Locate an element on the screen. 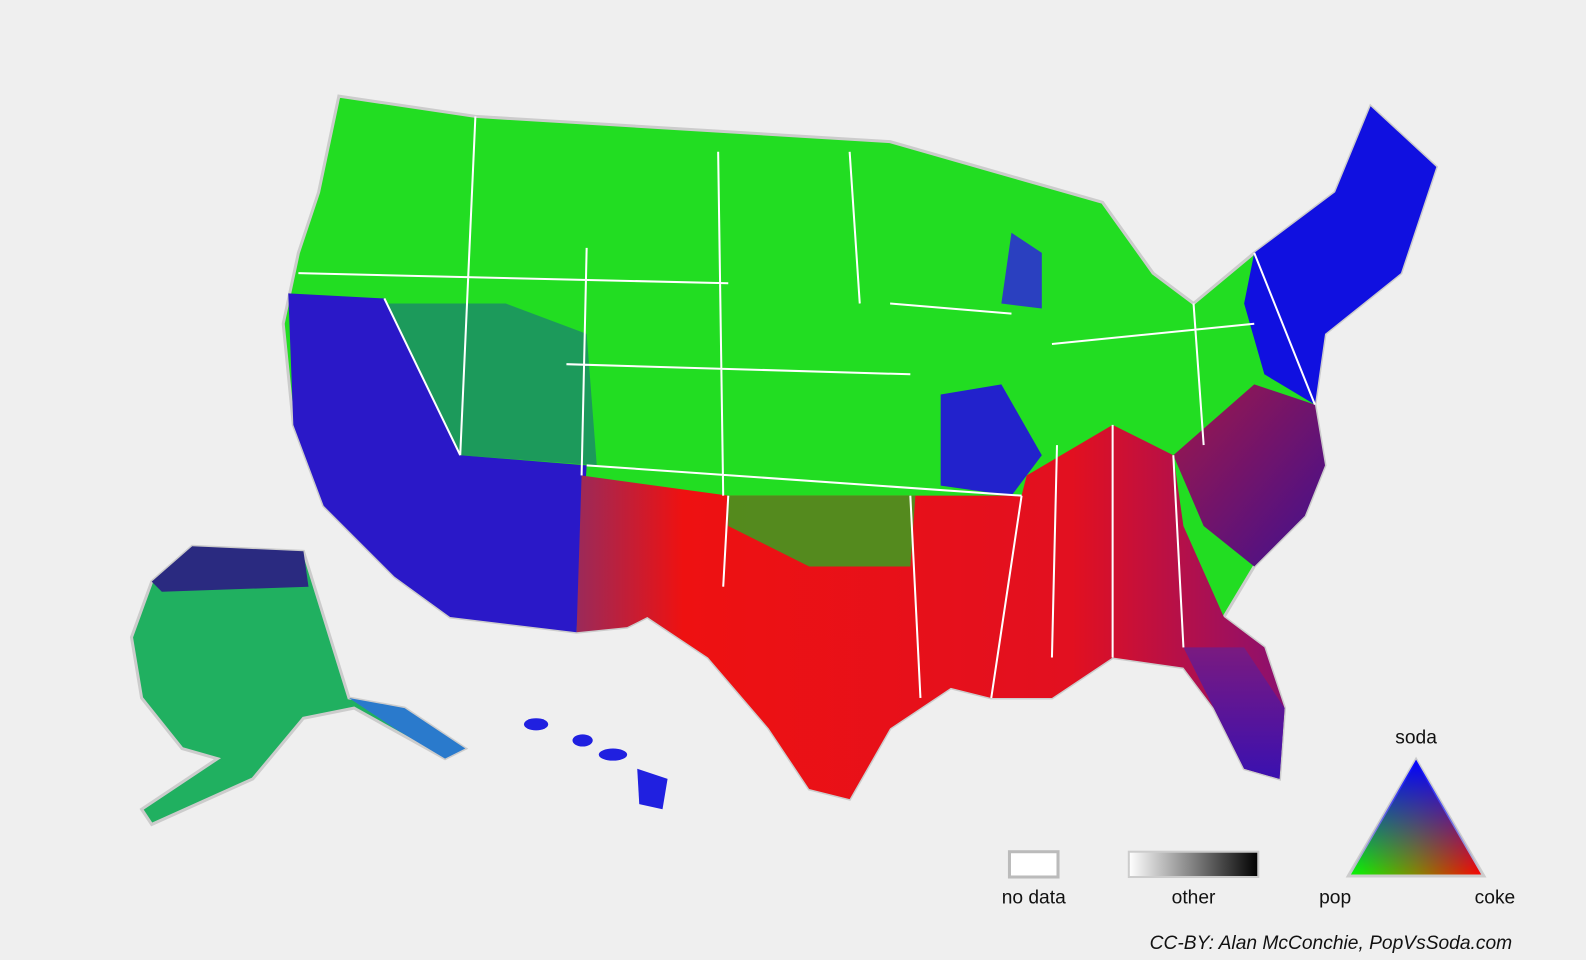 The image size is (1586, 960). legend-label: pop is located at coordinates (1335, 897).